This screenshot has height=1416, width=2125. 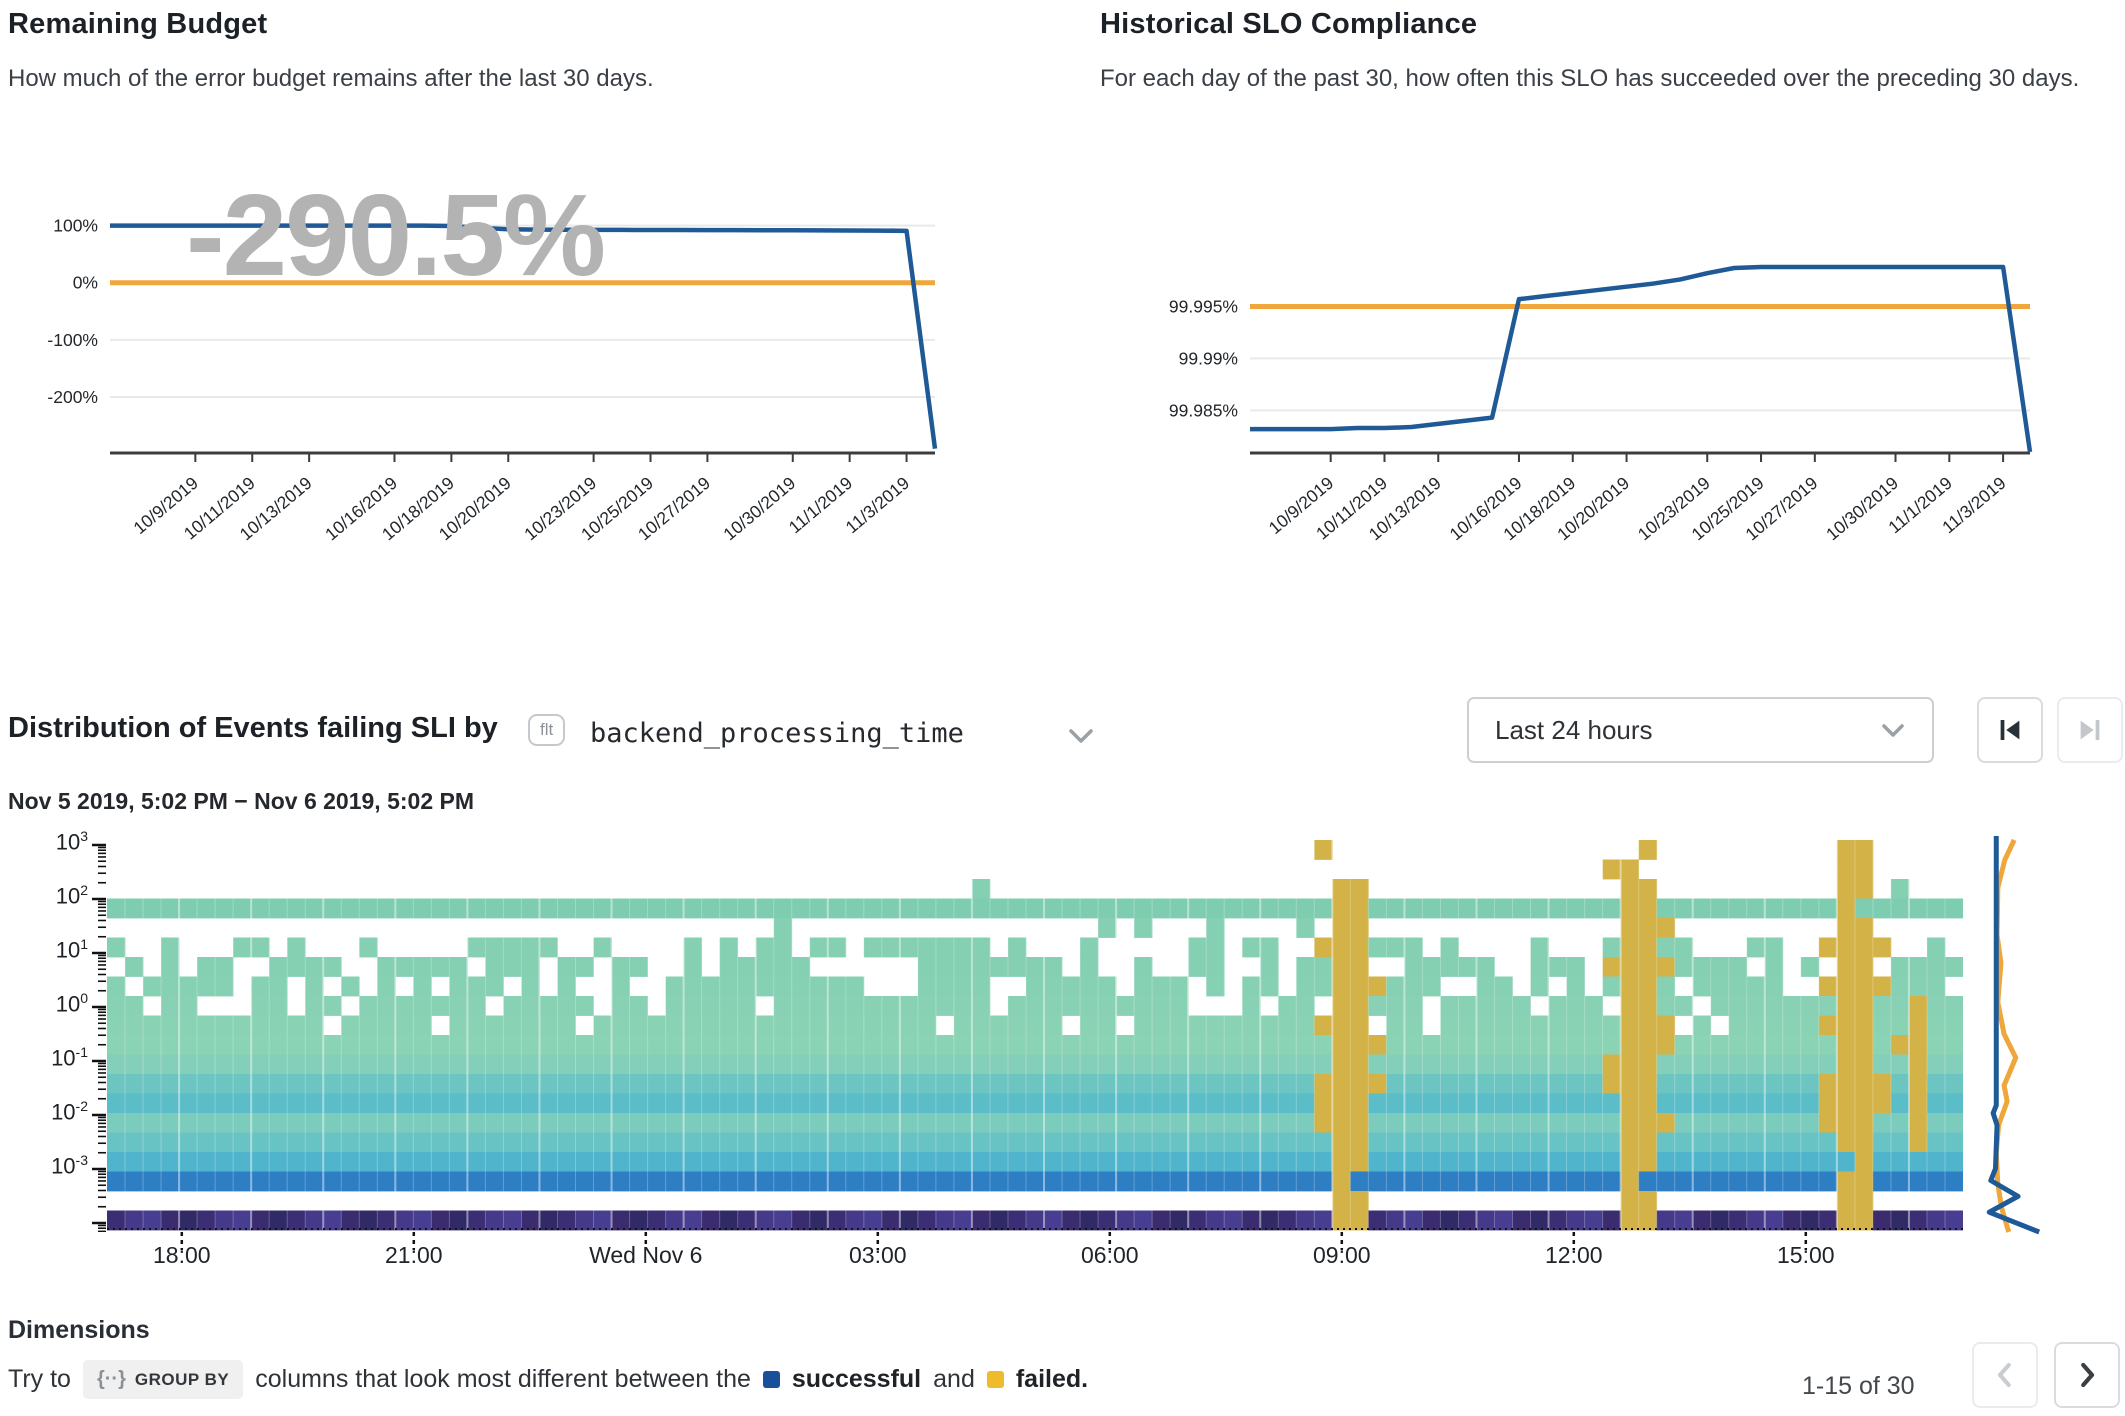 I want to click on remaining-budget-title: Remaining Budget, so click(x=138, y=24).